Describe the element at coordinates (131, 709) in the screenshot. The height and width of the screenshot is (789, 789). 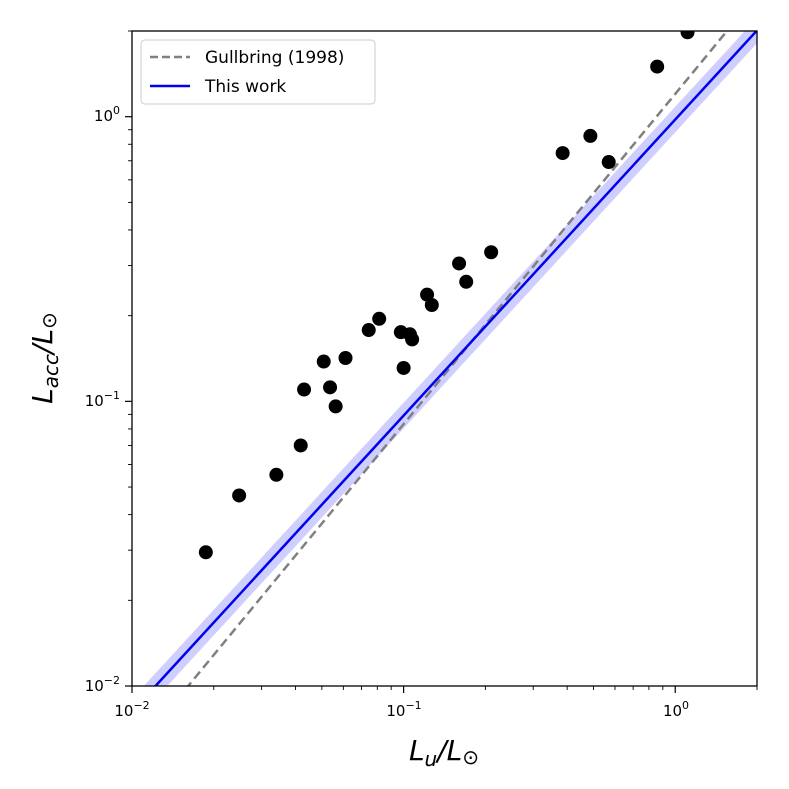
I see `x-tick-label: 10⁻²` at that location.